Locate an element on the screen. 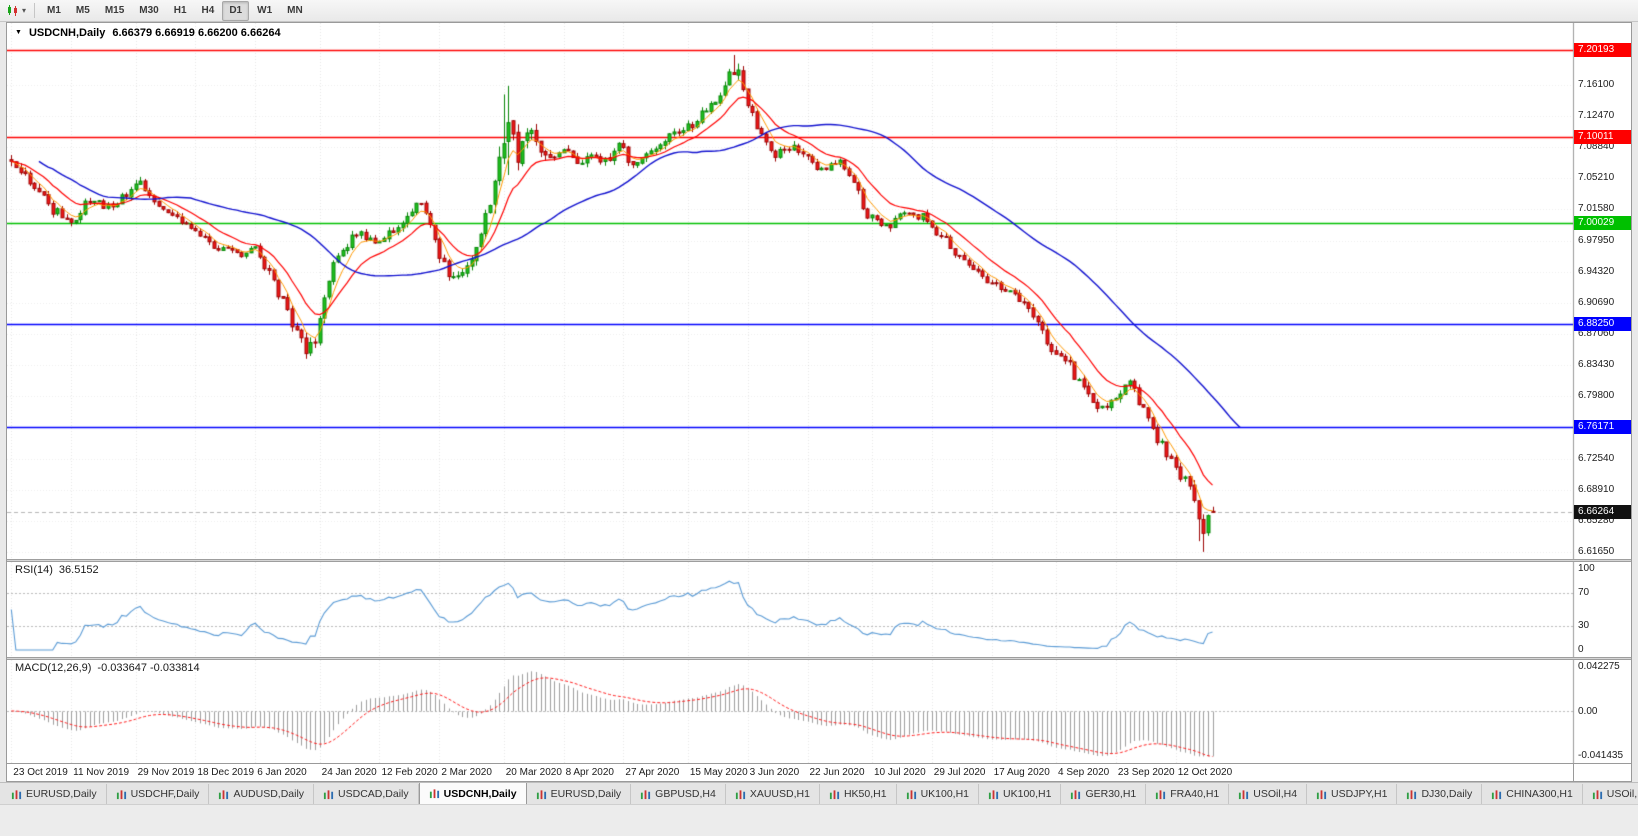 The width and height of the screenshot is (1638, 836). status-bar is located at coordinates (819, 820).